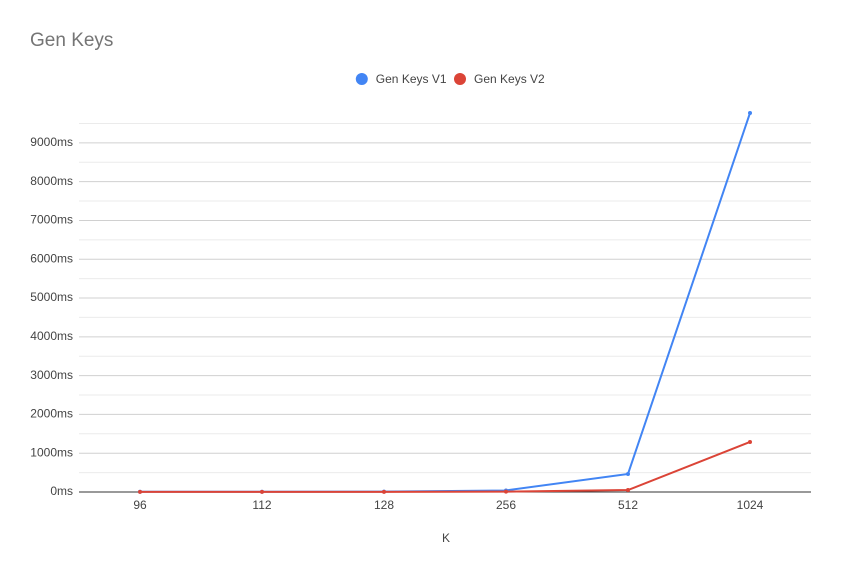  Describe the element at coordinates (51, 336) in the screenshot. I see `y-tick-label: 4000ms` at that location.